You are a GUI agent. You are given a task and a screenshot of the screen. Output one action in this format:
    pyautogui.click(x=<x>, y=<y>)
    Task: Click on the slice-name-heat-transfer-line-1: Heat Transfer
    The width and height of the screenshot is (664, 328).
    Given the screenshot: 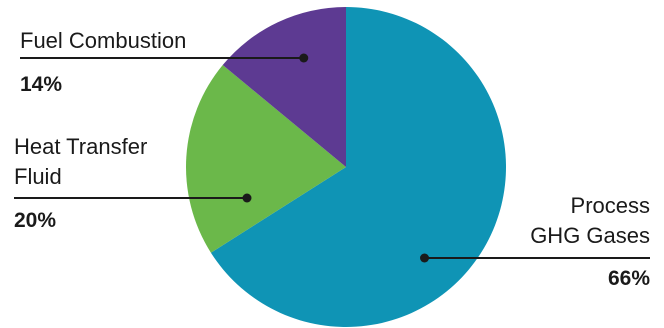 What is the action you would take?
    pyautogui.click(x=80, y=146)
    